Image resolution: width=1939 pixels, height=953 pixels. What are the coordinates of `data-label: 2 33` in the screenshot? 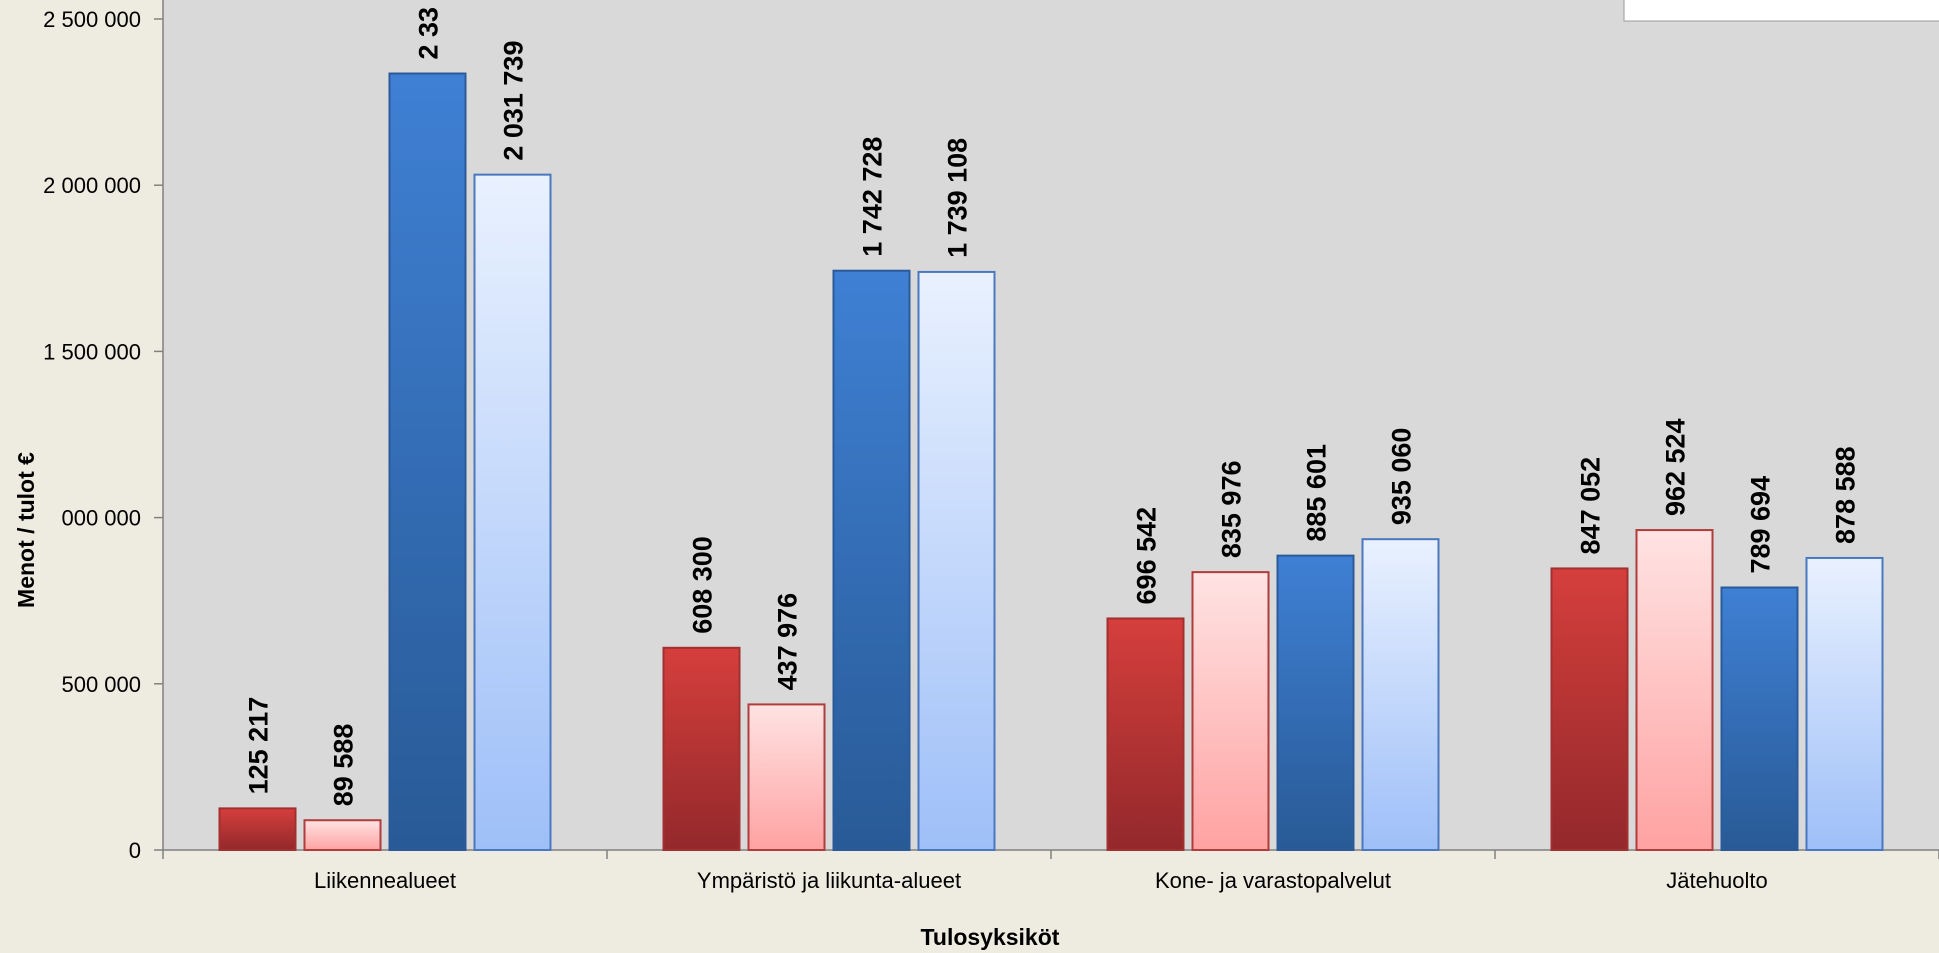 It's located at (429, 33).